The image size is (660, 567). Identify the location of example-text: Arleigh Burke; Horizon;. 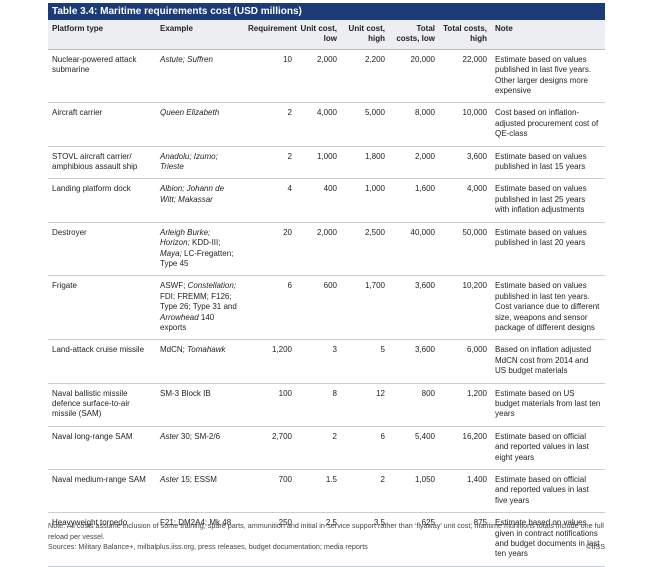
(185, 237).